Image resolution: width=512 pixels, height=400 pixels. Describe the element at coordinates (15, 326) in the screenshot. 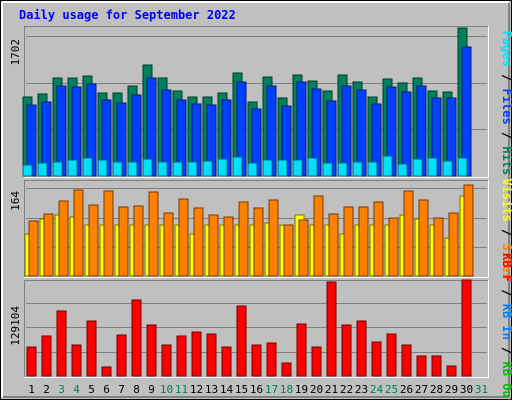

I see `y-tick-label: 129104` at that location.